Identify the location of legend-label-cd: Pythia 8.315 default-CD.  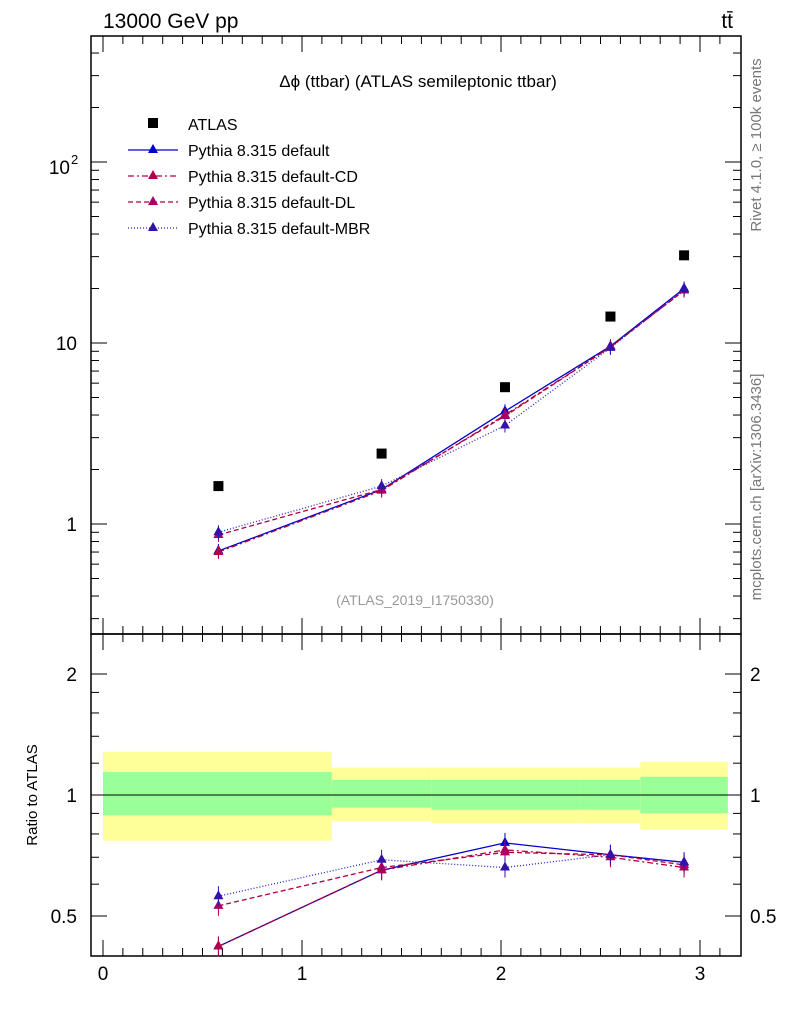
(273, 177).